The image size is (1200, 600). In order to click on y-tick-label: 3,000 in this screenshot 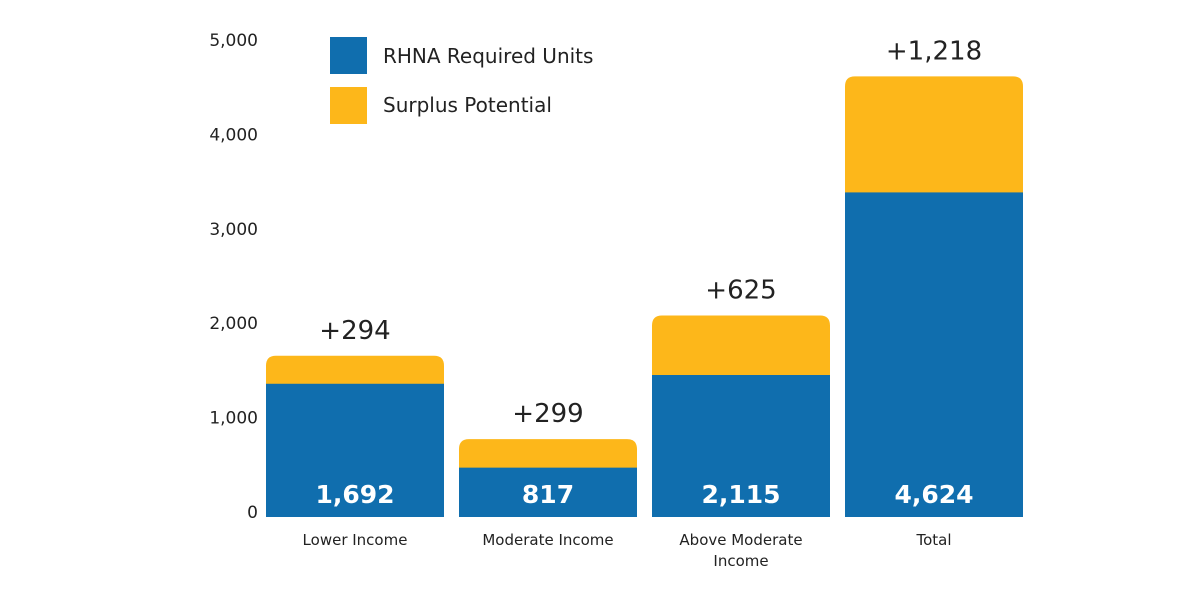, I will do `click(233, 230)`.